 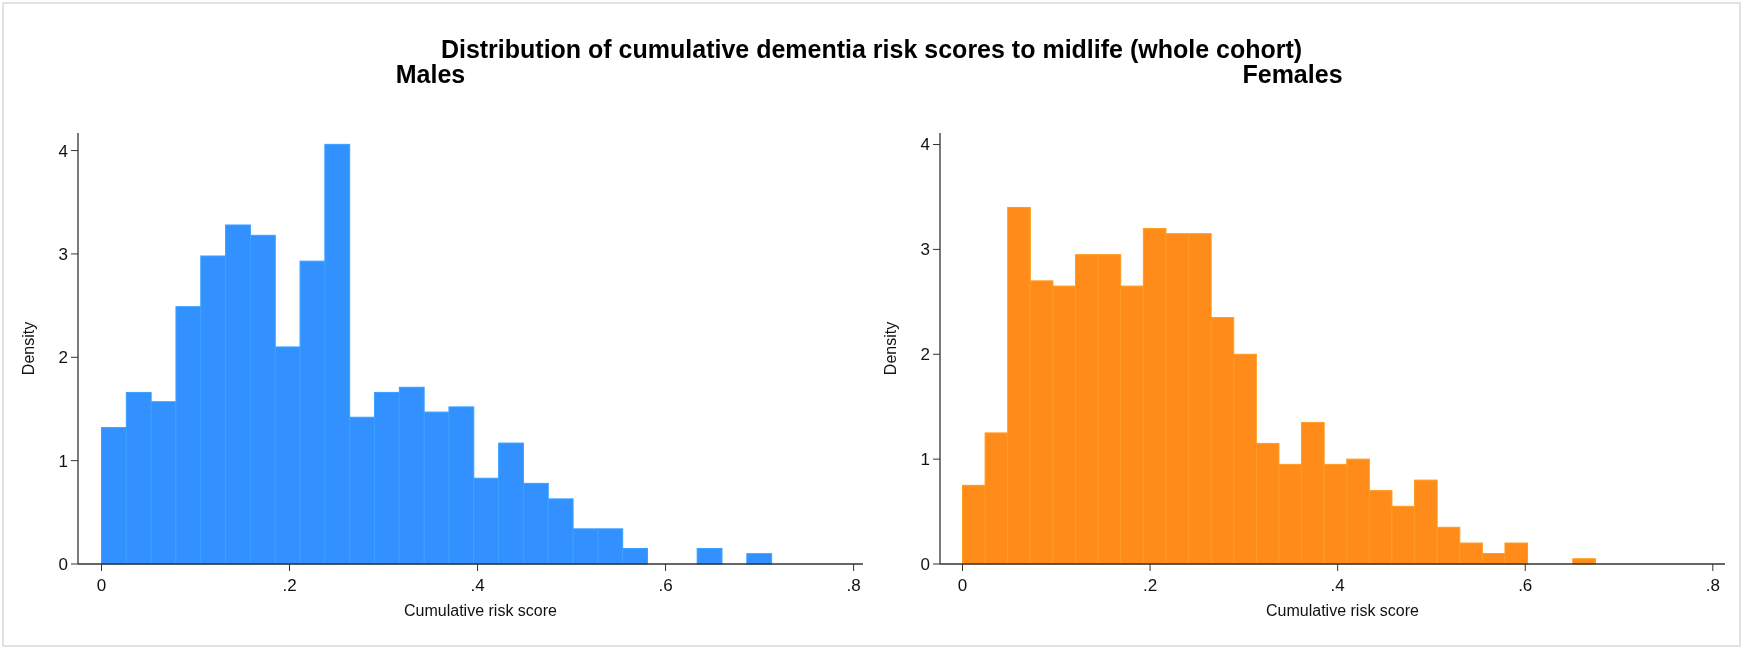 What do you see at coordinates (430, 74) in the screenshot?
I see `chart-title: Males` at bounding box center [430, 74].